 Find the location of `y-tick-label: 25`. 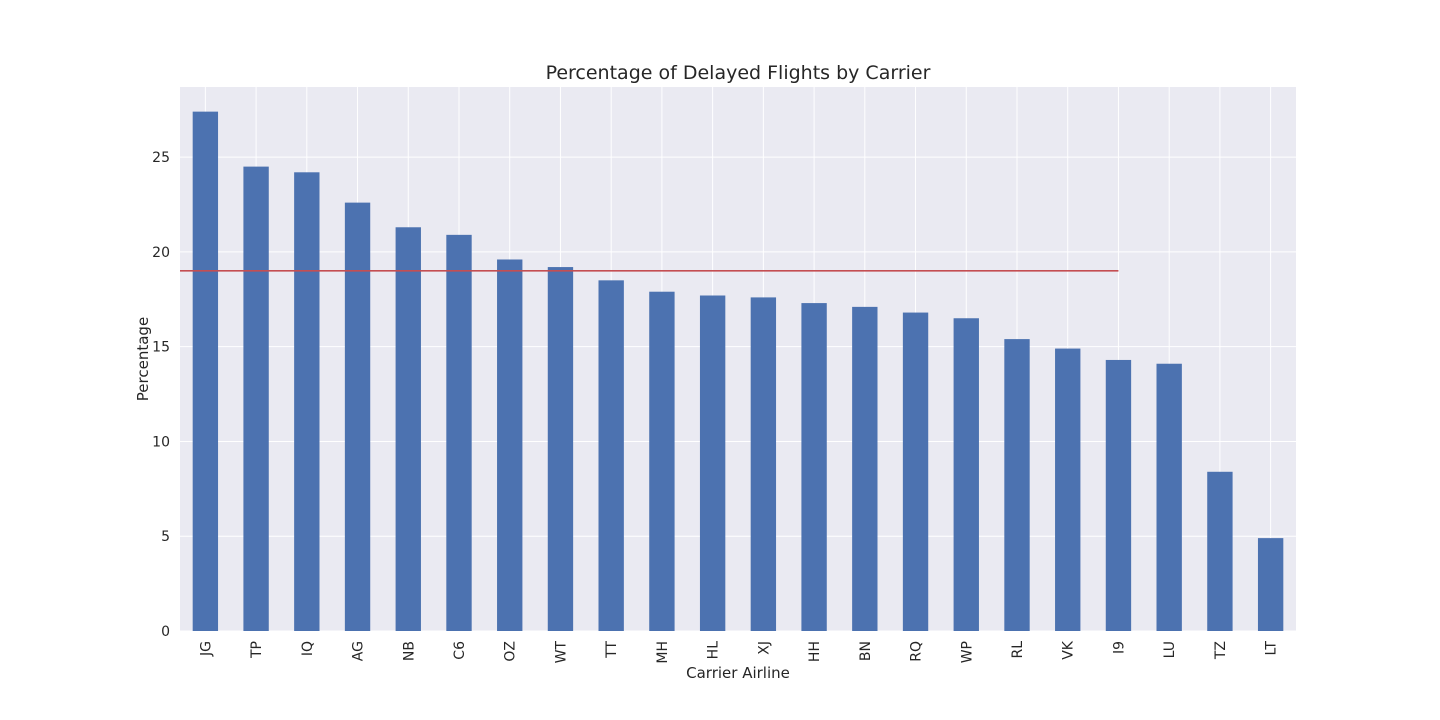

y-tick-label: 25 is located at coordinates (161, 158).